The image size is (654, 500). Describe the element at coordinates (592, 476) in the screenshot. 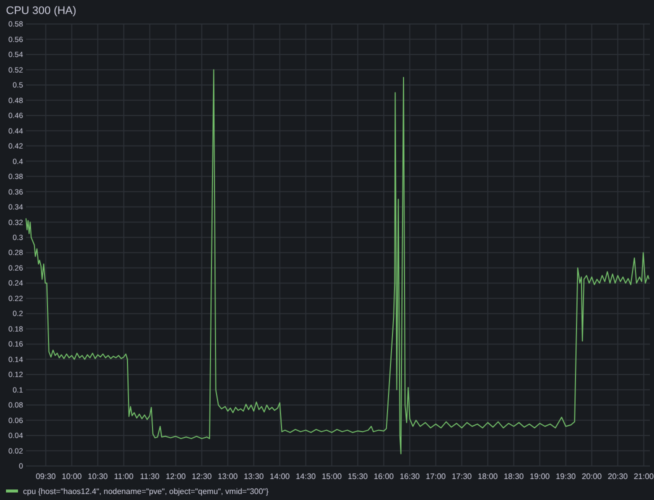

I see `x-tick-label: 20:00` at that location.